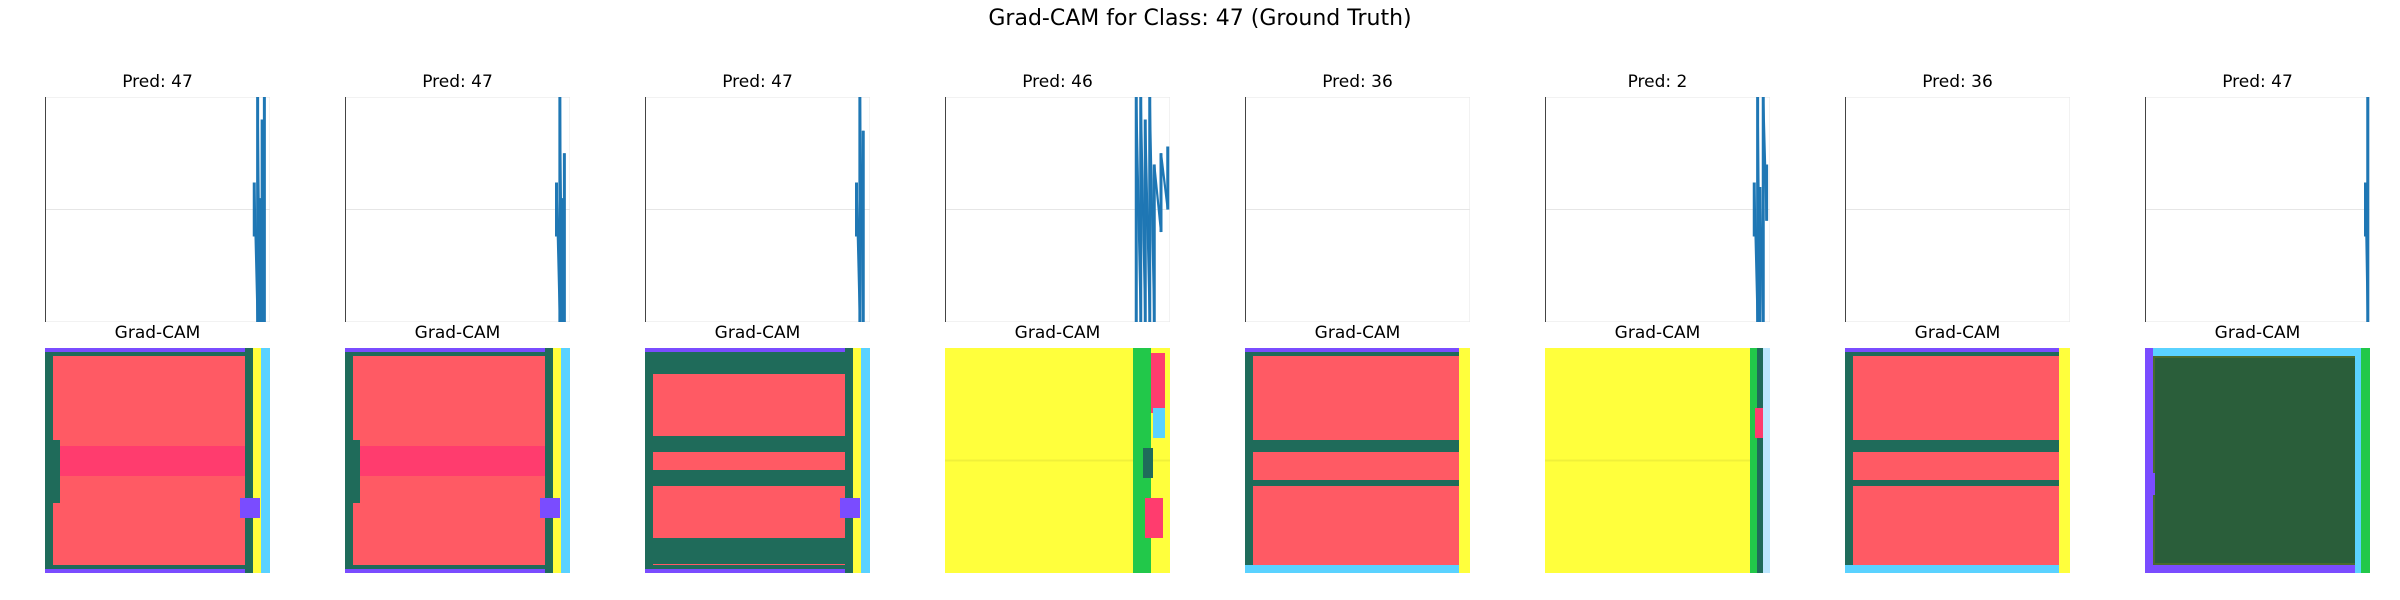  I want to click on pred-title: Pred: 2, so click(1657, 82).